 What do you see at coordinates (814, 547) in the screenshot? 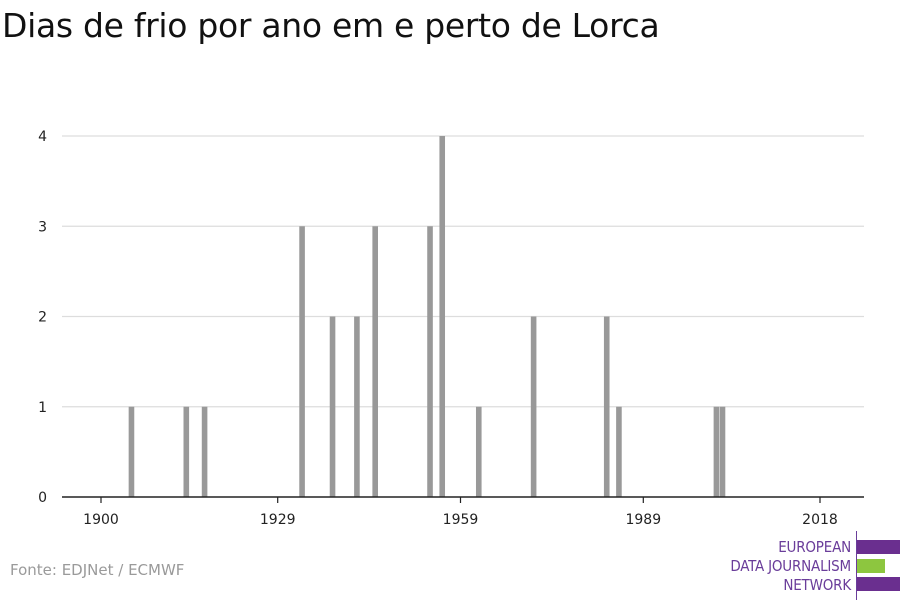
I see `logo-line-european: EUROPEAN` at bounding box center [814, 547].